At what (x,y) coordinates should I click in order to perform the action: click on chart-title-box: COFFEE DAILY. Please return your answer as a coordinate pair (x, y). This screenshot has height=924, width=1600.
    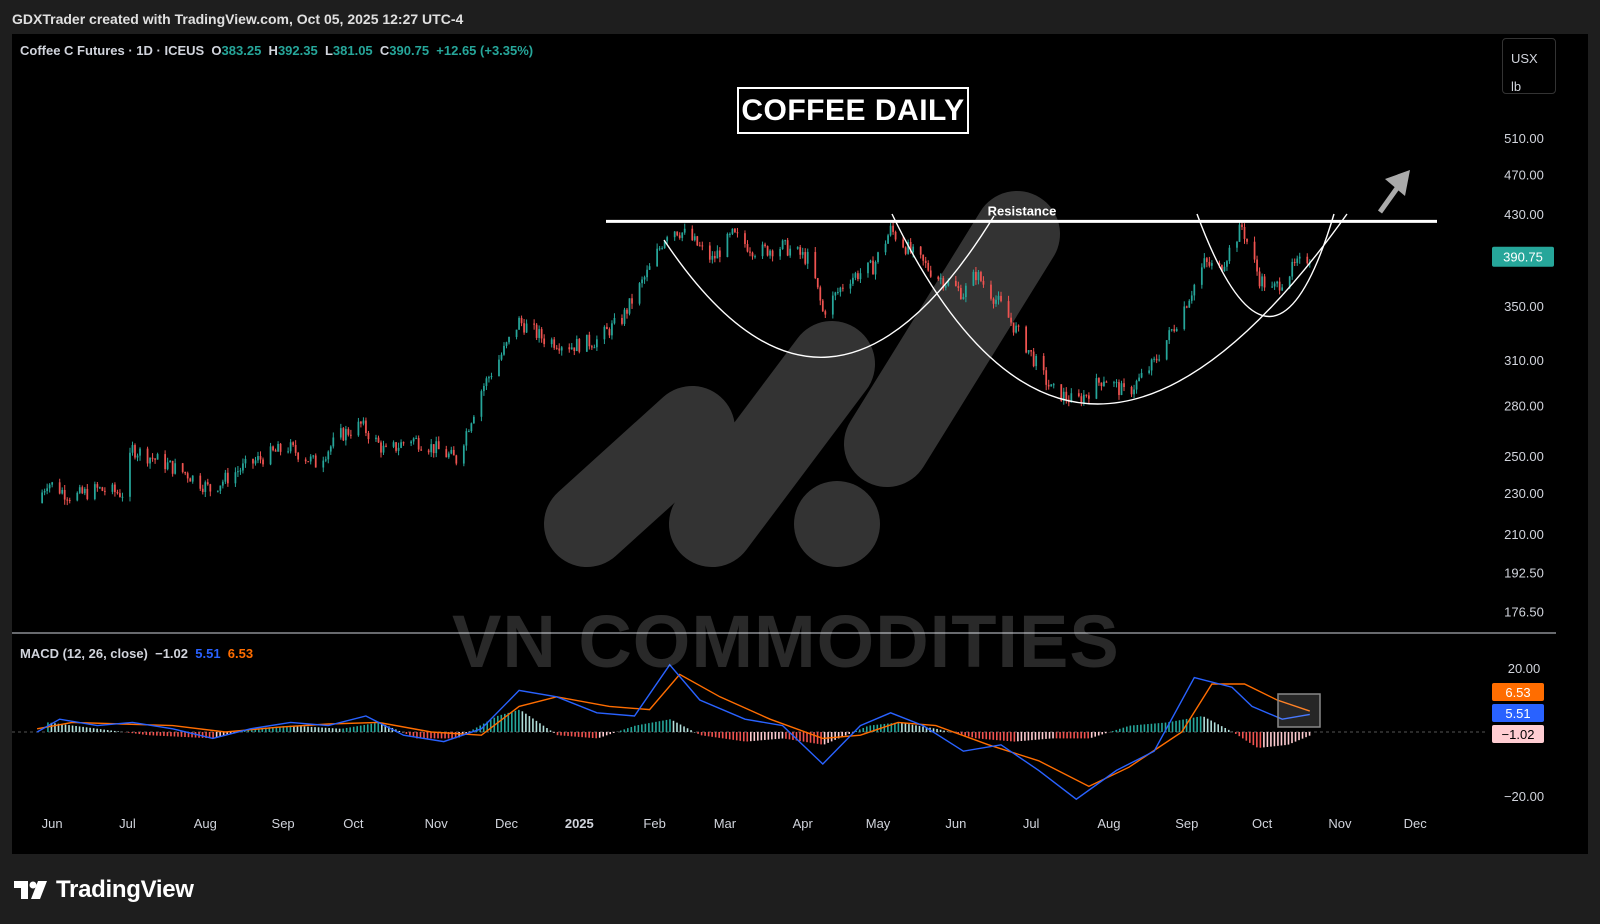
    Looking at the image, I should click on (853, 110).